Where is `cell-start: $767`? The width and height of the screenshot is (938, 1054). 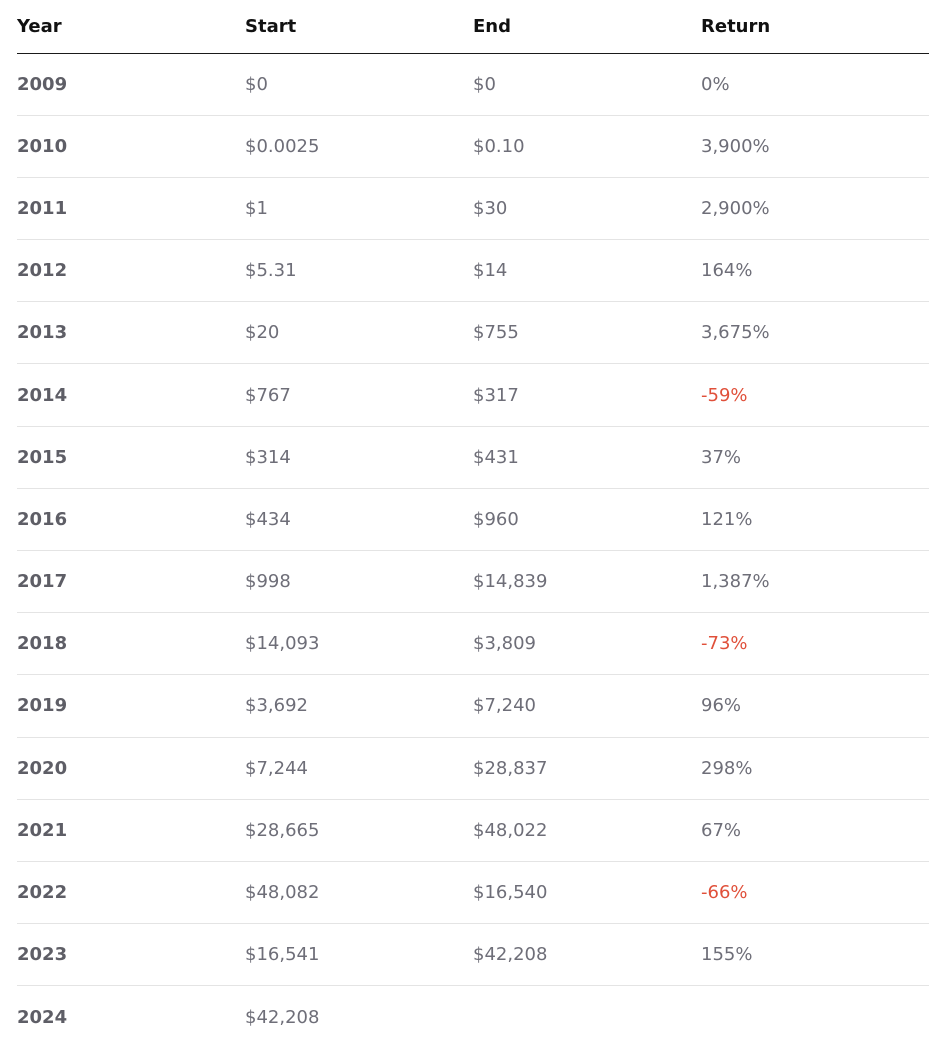 cell-start: $767 is located at coordinates (359, 395).